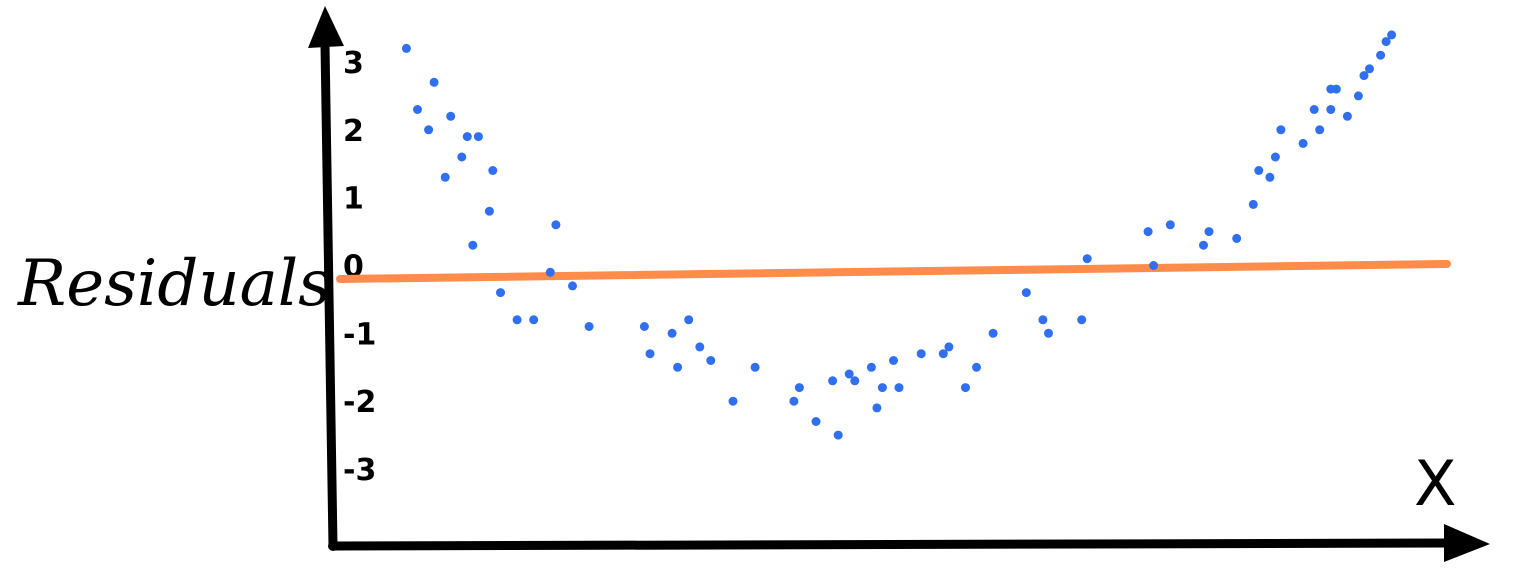 This screenshot has height=570, width=1528. What do you see at coordinates (353, 131) in the screenshot?
I see `y-tick-label: 2` at bounding box center [353, 131].